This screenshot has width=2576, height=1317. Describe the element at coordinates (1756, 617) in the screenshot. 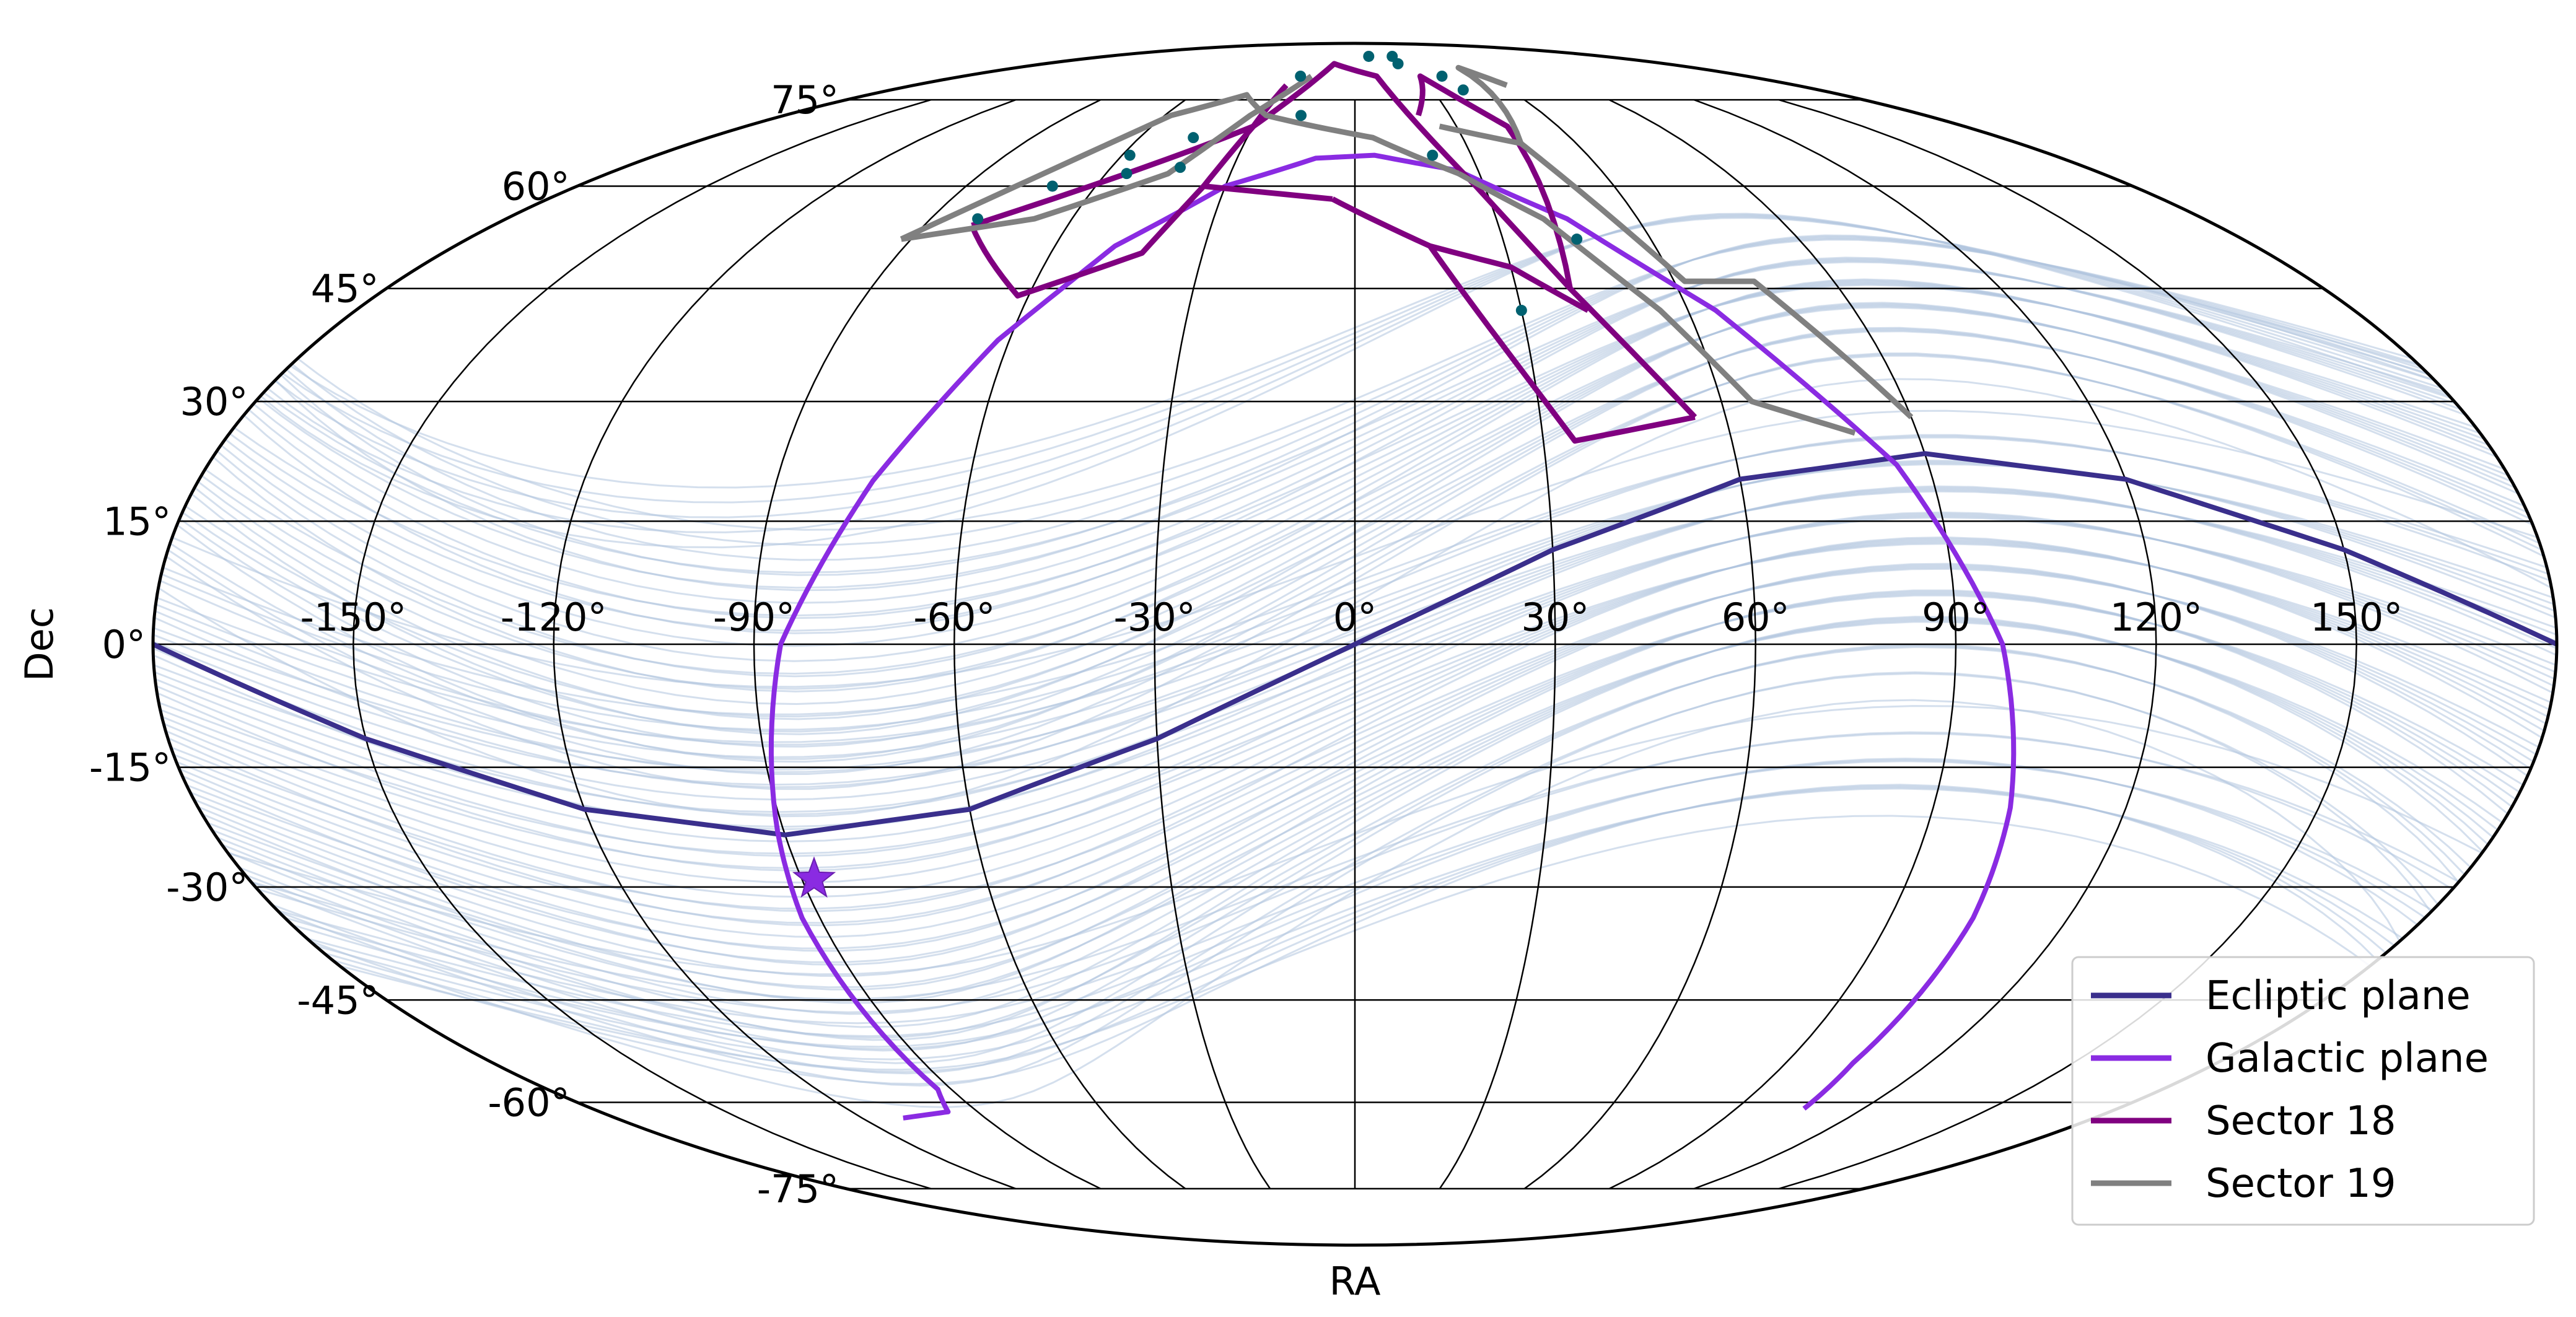

I see `ra-tick-label: 60°` at that location.